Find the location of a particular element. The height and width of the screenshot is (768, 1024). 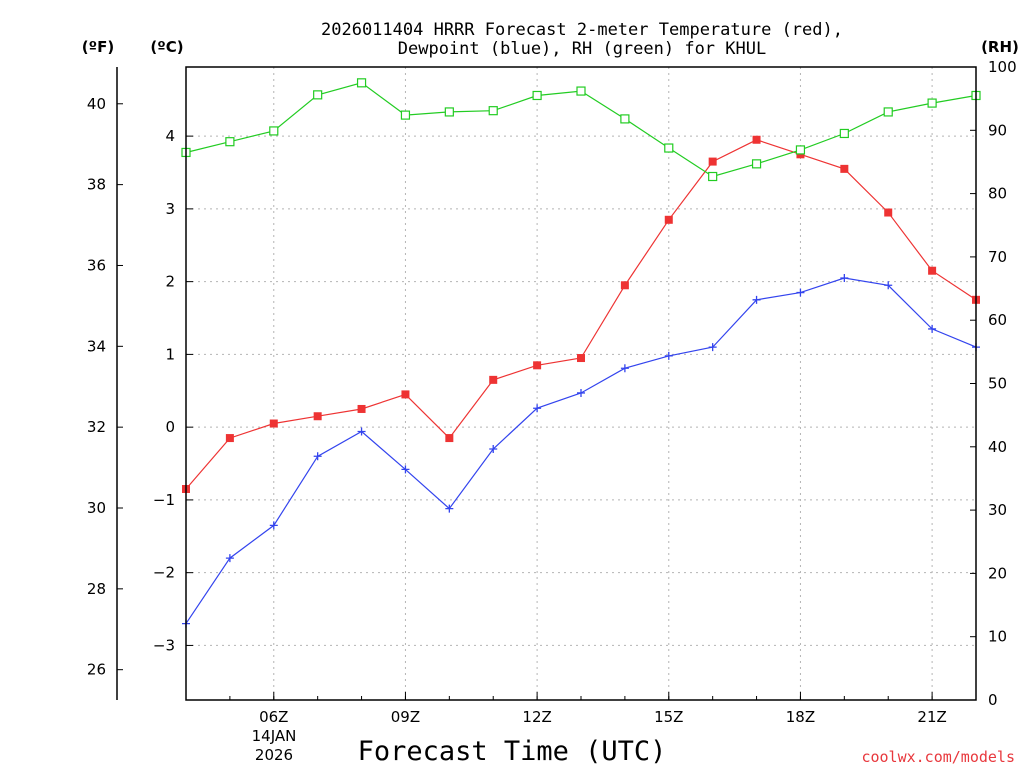

celsius-axis: −3 −2 −1 0 1 2 3 4 is located at coordinates (173, 390).